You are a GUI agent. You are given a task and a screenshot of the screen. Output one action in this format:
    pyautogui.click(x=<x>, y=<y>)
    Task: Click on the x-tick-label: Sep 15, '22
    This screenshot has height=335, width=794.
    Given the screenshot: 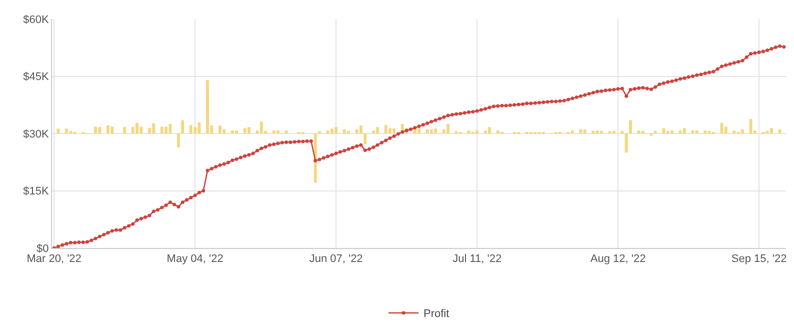 What is the action you would take?
    pyautogui.click(x=759, y=259)
    